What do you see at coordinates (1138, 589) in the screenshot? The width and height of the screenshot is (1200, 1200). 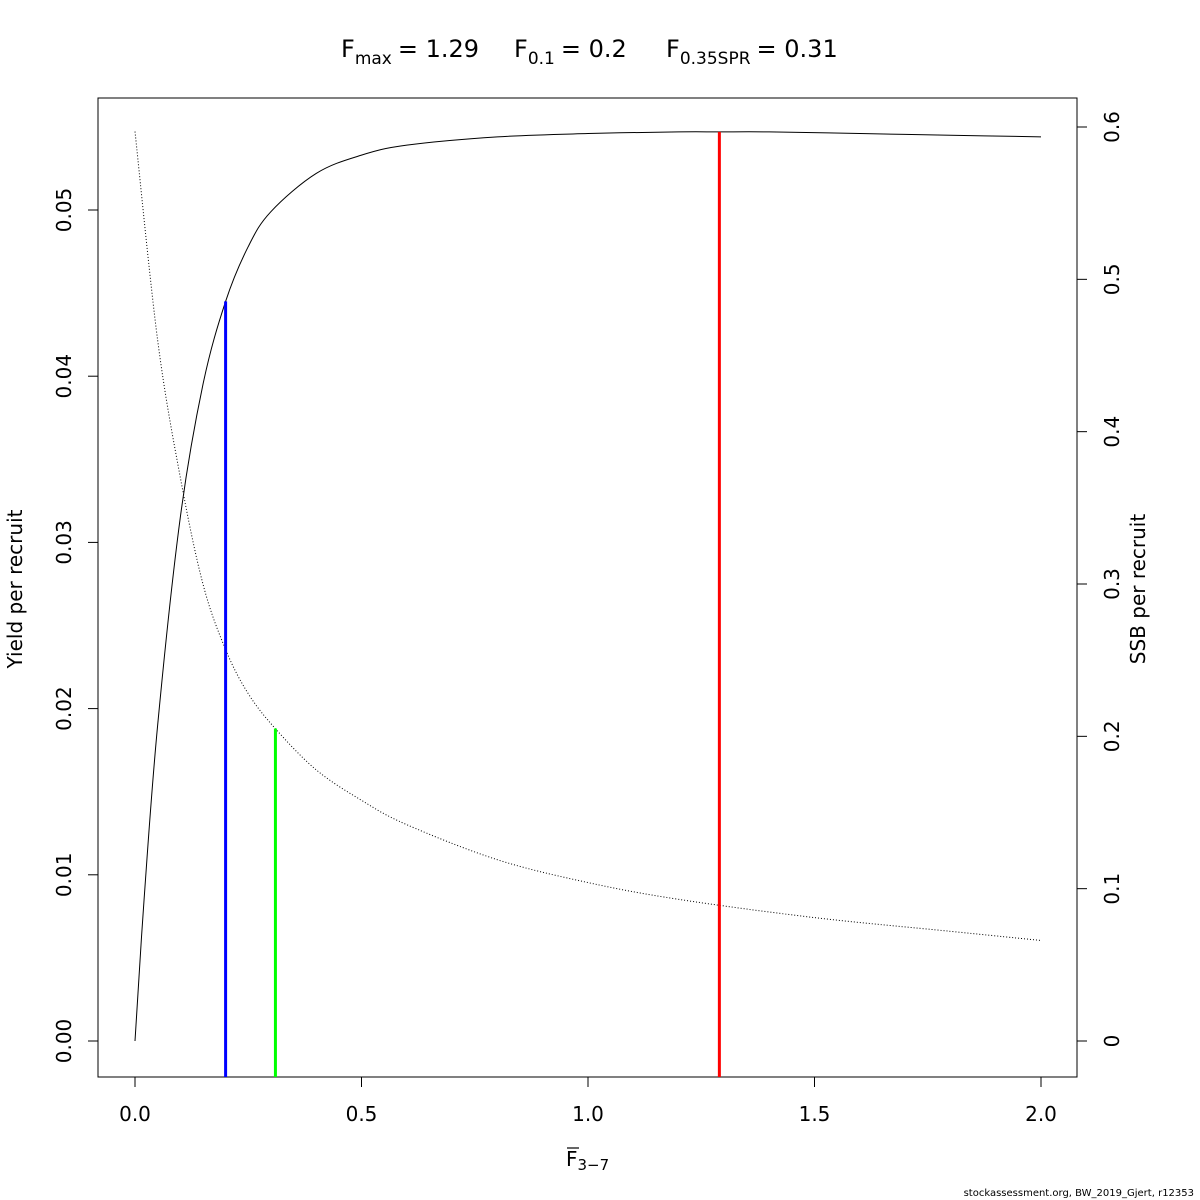 I see `y-axis-right-title: SSB per recruit` at bounding box center [1138, 589].